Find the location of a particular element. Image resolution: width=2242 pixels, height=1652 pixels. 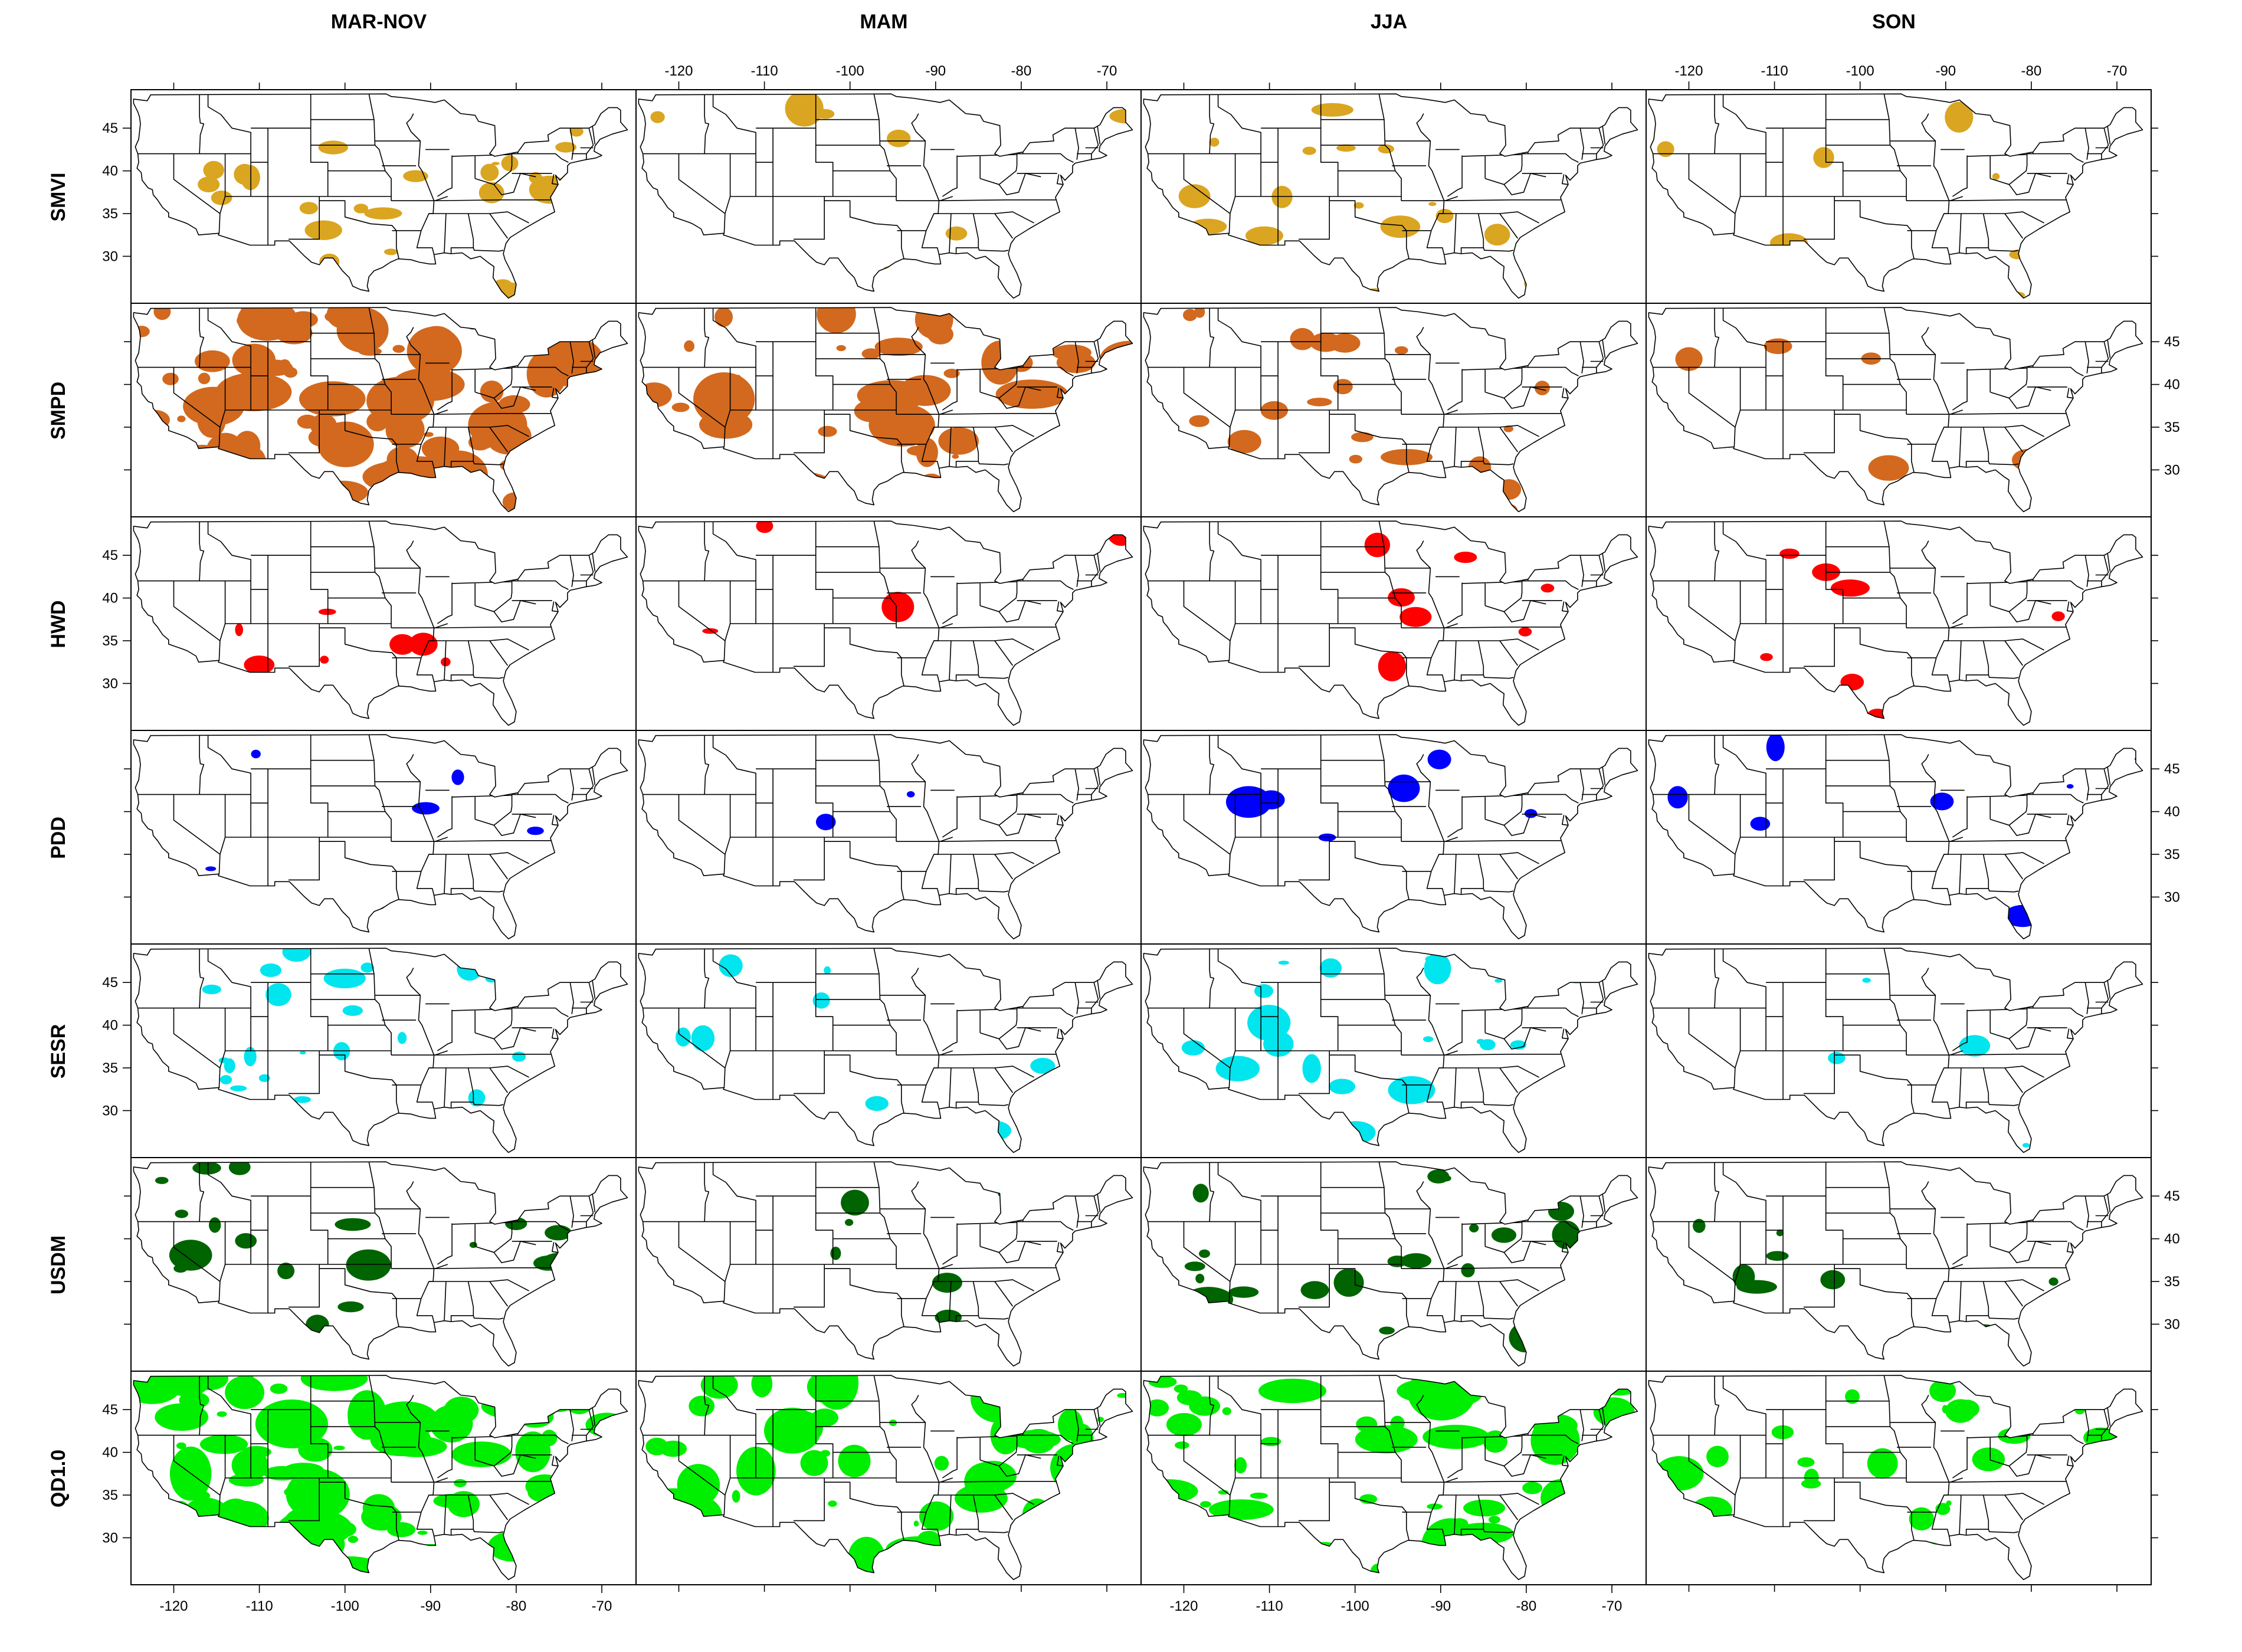

column-title-jja: JJA is located at coordinates (1389, 22).